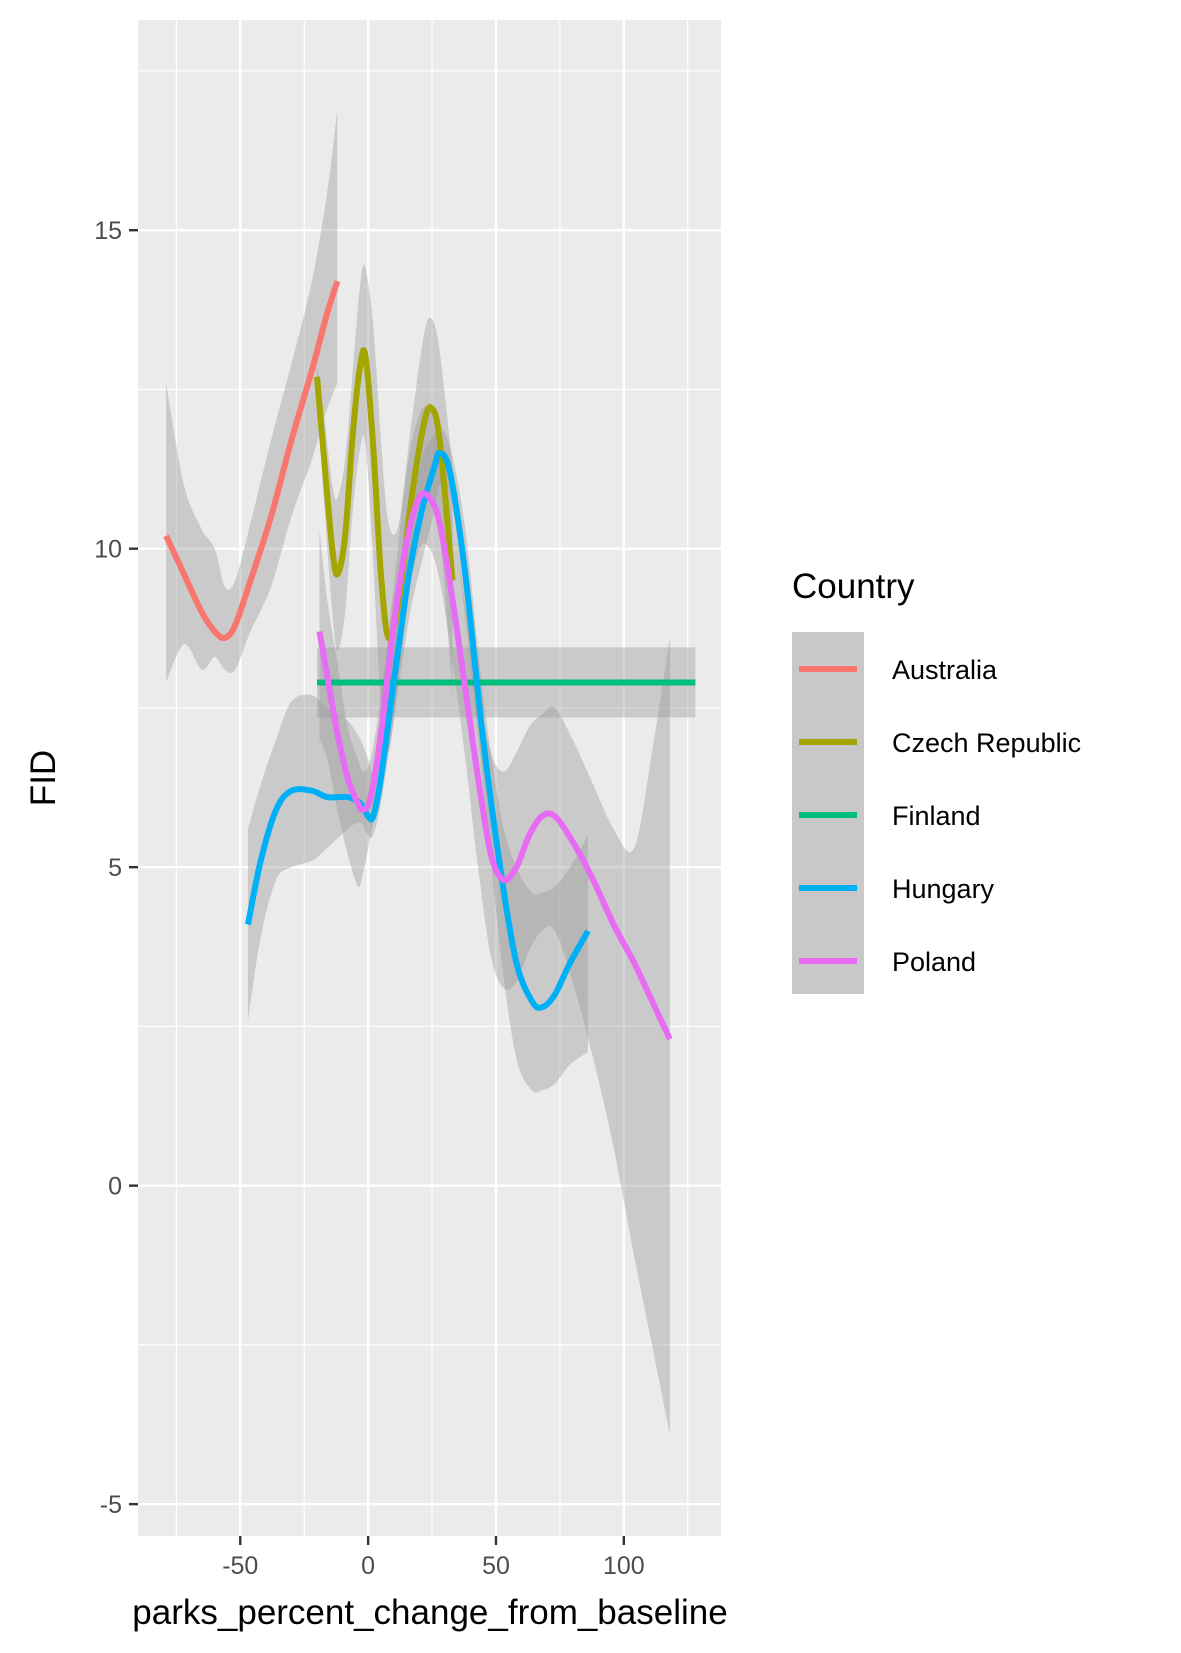 The image size is (1181, 1653). Describe the element at coordinates (943, 889) in the screenshot. I see `legend-label-hungary: Hungary` at that location.